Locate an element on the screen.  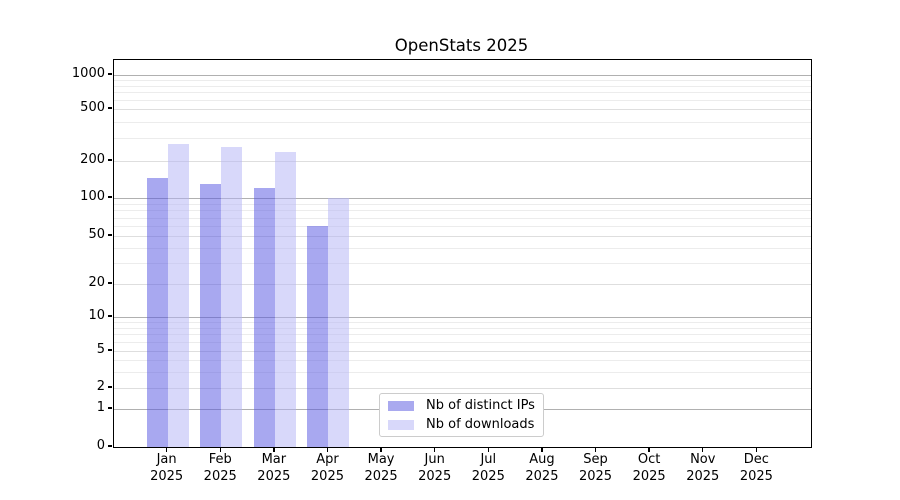
legend-label: Nb of downloads is located at coordinates (480, 424).